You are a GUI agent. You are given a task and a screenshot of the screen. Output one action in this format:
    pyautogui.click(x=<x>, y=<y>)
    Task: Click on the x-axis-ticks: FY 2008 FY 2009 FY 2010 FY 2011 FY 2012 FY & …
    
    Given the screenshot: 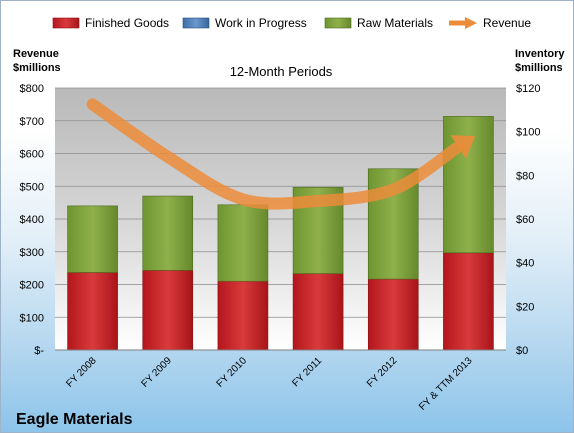 What is the action you would take?
    pyautogui.click(x=269, y=384)
    